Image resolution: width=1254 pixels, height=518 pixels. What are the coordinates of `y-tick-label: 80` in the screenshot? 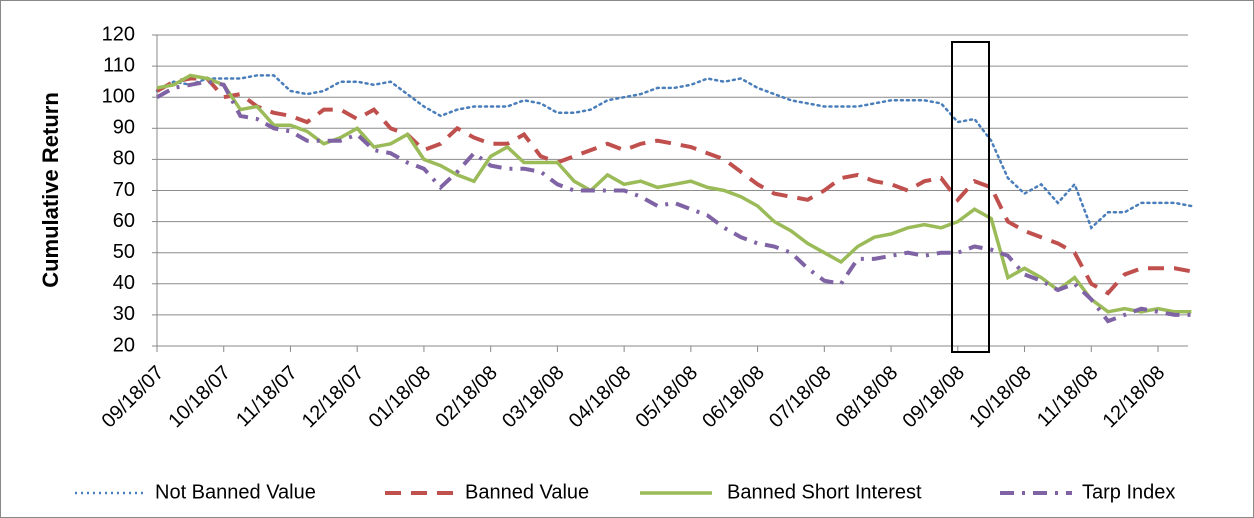 It's located at (124, 159).